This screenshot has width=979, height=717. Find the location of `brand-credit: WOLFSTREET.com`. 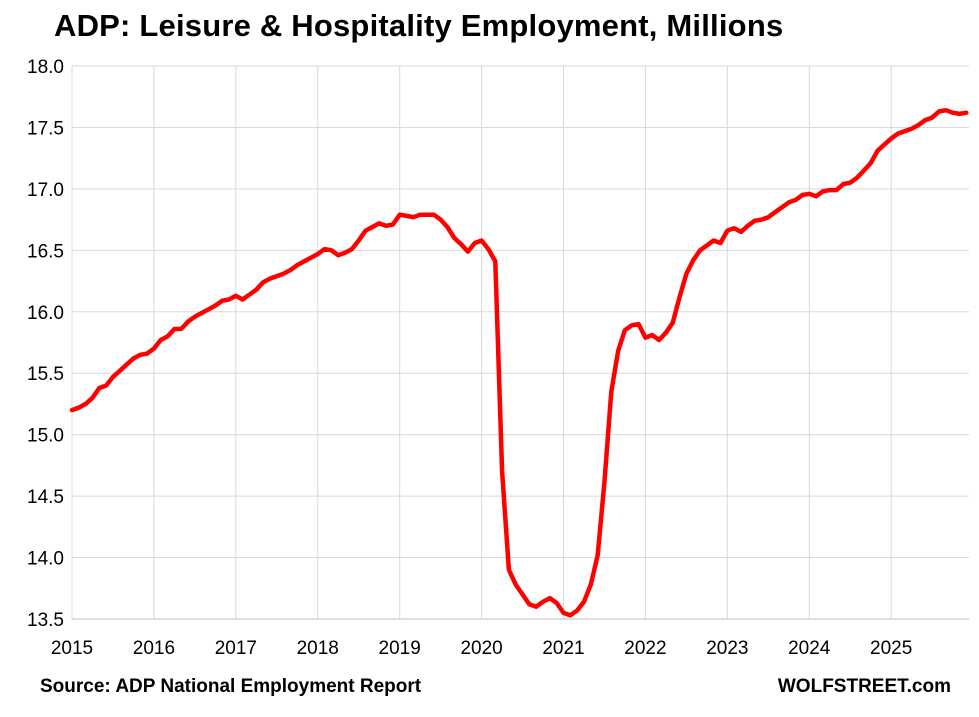

brand-credit: WOLFSTREET.com is located at coordinates (864, 686).